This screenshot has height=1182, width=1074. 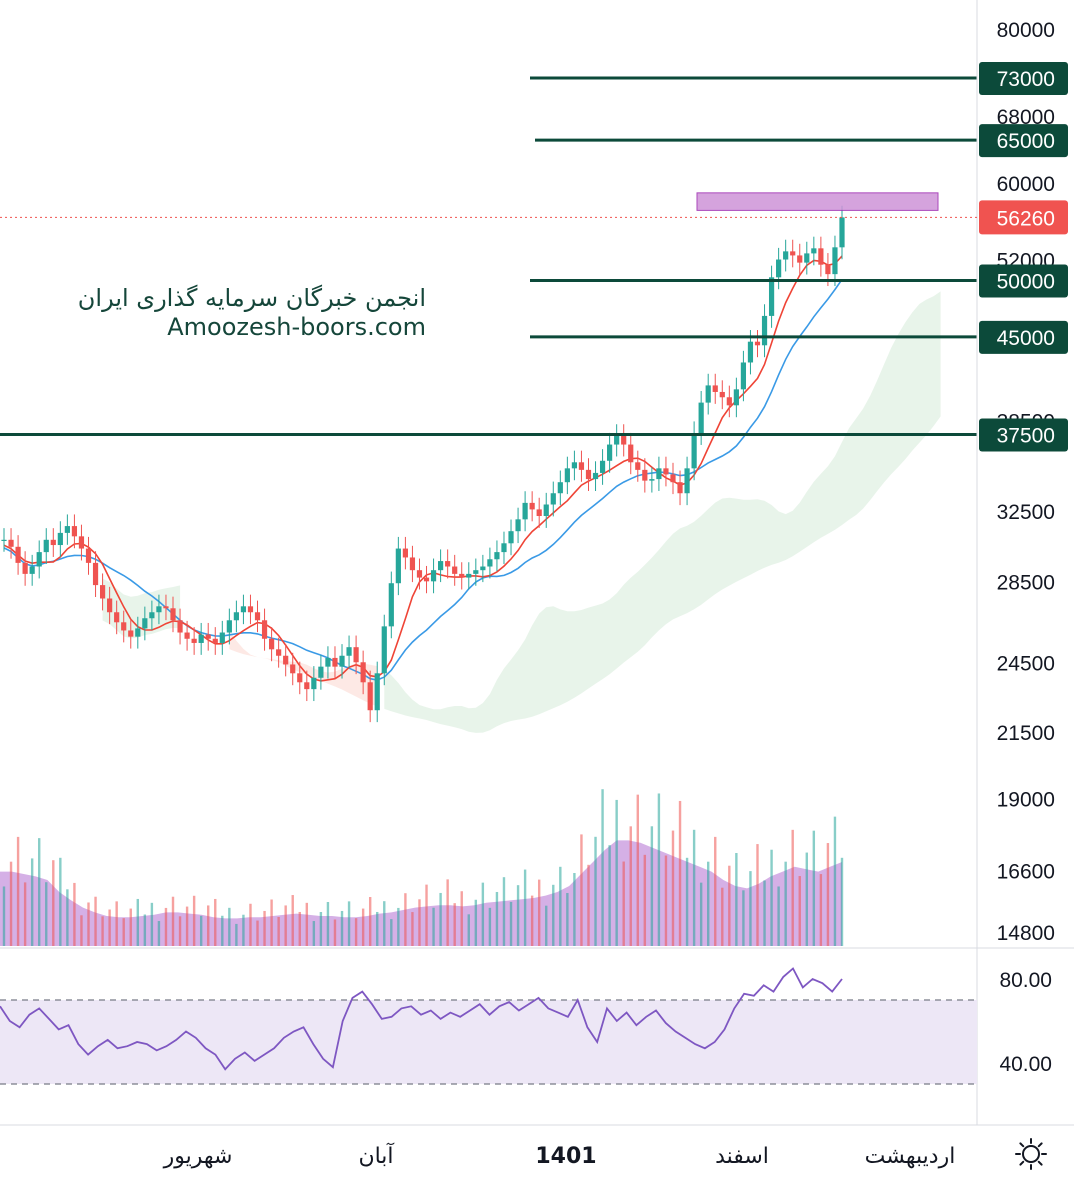 What do you see at coordinates (1022, 1145) in the screenshot?
I see `settings-icon-ray` at bounding box center [1022, 1145].